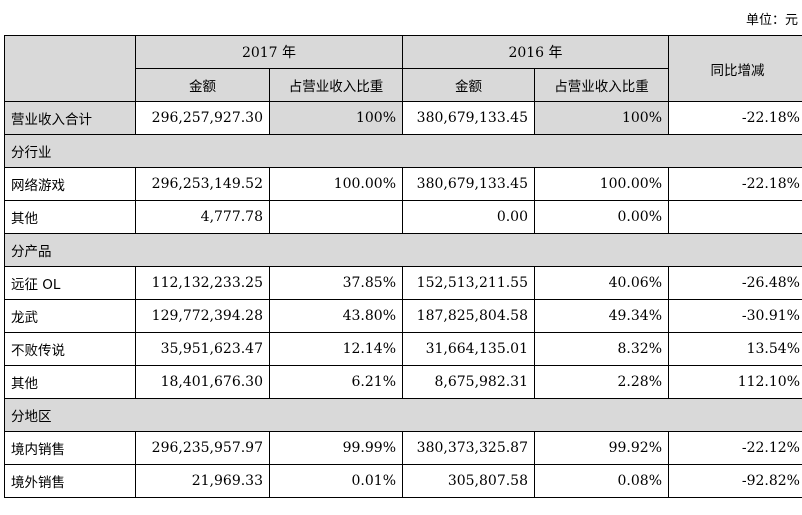  Describe the element at coordinates (202, 481) in the screenshot. I see `amount-2017: 21,969.33` at that location.